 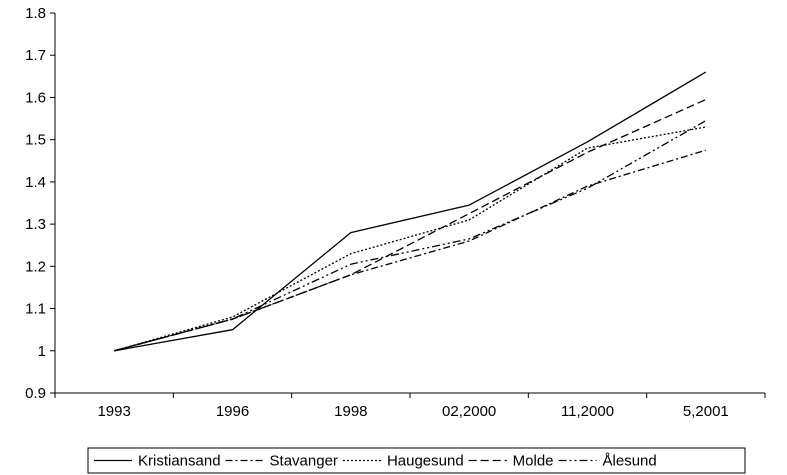 What do you see at coordinates (630, 461) in the screenshot?
I see `legend-label: Ålesund` at bounding box center [630, 461].